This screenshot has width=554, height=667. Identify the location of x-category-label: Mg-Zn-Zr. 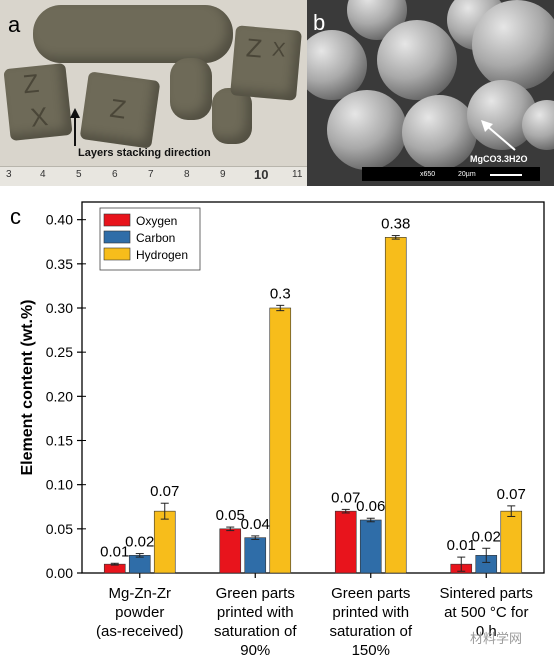
(140, 593).